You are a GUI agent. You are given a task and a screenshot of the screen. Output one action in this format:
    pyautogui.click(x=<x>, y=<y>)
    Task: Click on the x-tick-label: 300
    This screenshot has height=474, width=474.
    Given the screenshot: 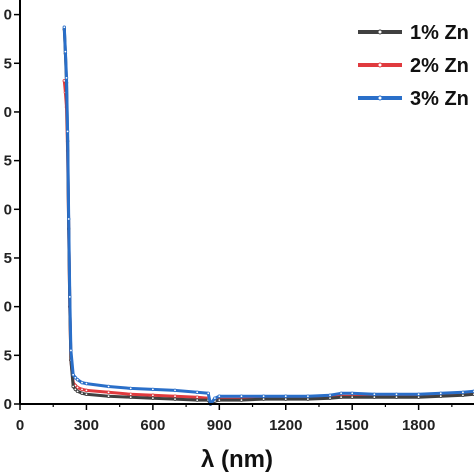 What is the action you would take?
    pyautogui.click(x=86, y=425)
    